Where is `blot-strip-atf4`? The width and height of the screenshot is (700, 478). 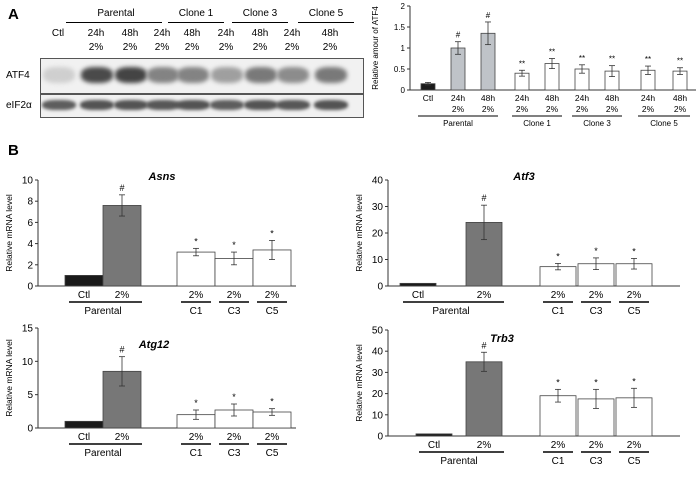 blot-strip-atf4 is located at coordinates (202, 76).